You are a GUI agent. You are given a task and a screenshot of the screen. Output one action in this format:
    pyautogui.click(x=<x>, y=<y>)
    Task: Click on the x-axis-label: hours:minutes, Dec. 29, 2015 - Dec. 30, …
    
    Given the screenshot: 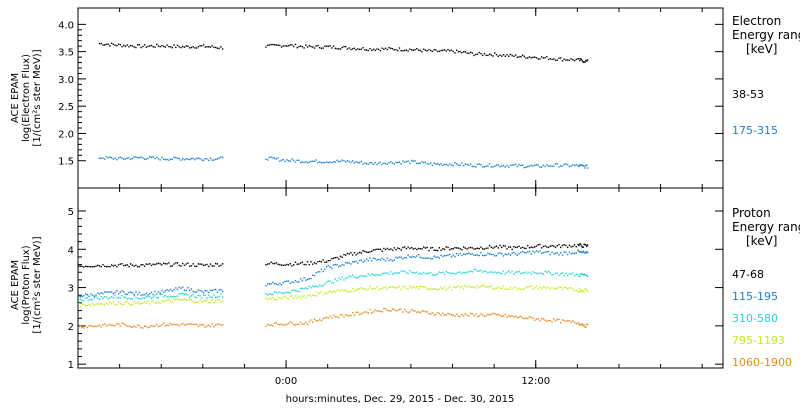 What is the action you would take?
    pyautogui.click(x=400, y=399)
    